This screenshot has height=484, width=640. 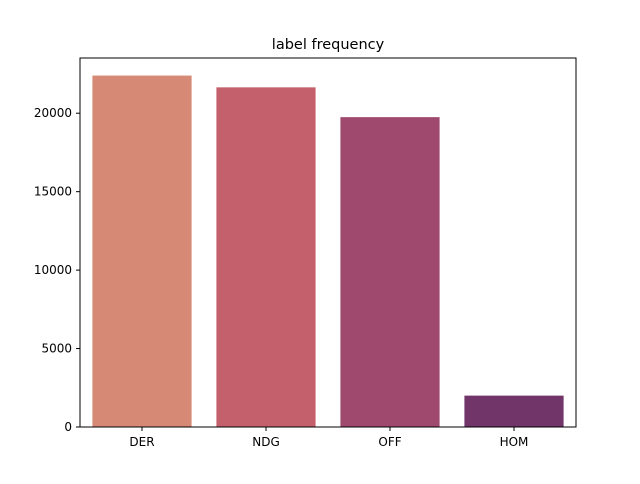 I want to click on x-tick-label: HOM, so click(x=514, y=442).